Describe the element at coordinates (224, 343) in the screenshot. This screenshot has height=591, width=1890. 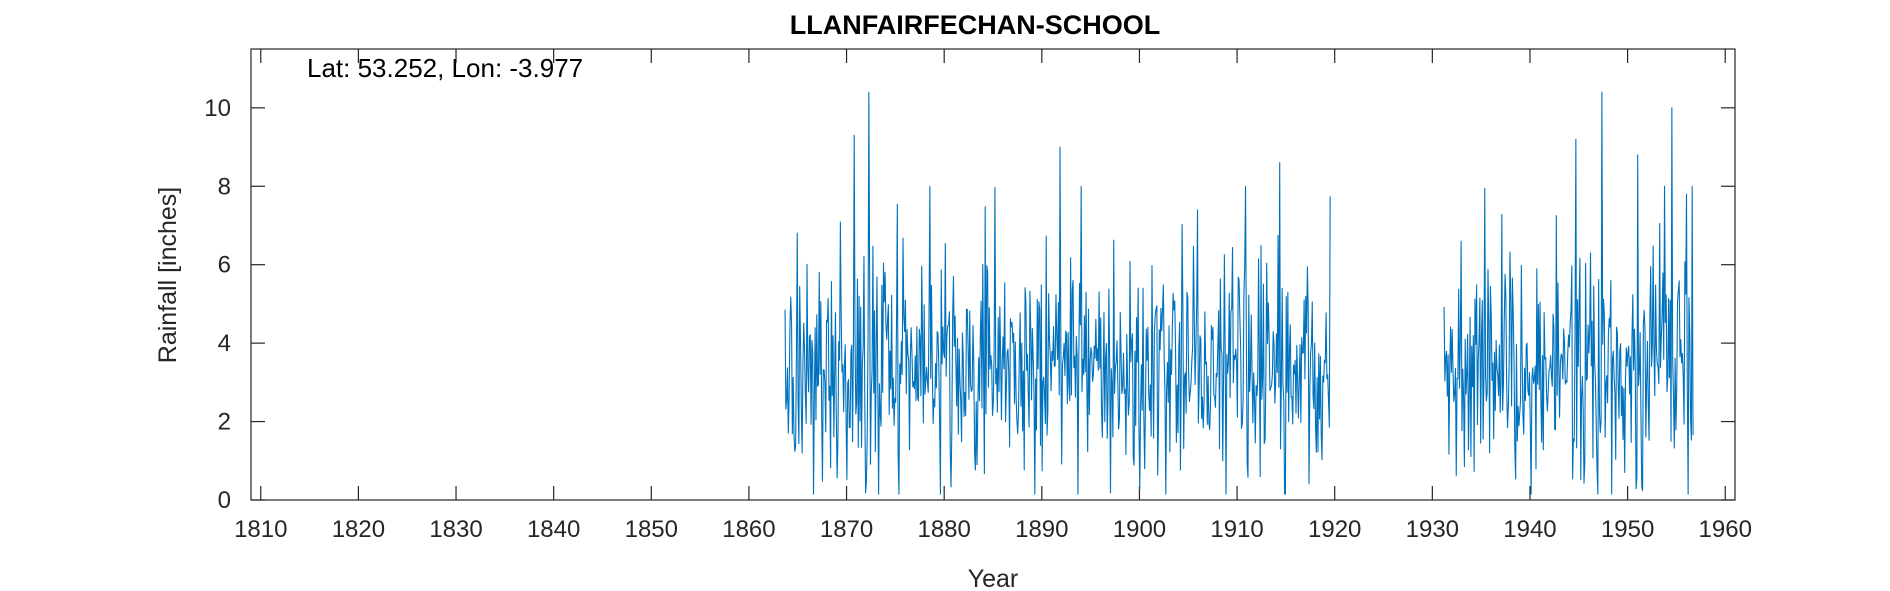
I see `y-tick-label: 4` at that location.